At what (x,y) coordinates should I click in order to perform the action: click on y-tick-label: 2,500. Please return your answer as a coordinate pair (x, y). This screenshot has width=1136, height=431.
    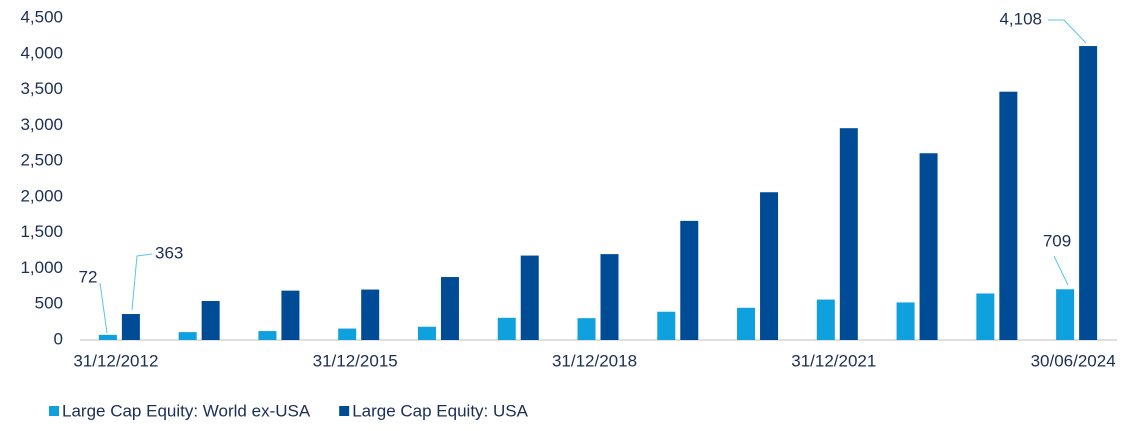
    Looking at the image, I should click on (41, 160).